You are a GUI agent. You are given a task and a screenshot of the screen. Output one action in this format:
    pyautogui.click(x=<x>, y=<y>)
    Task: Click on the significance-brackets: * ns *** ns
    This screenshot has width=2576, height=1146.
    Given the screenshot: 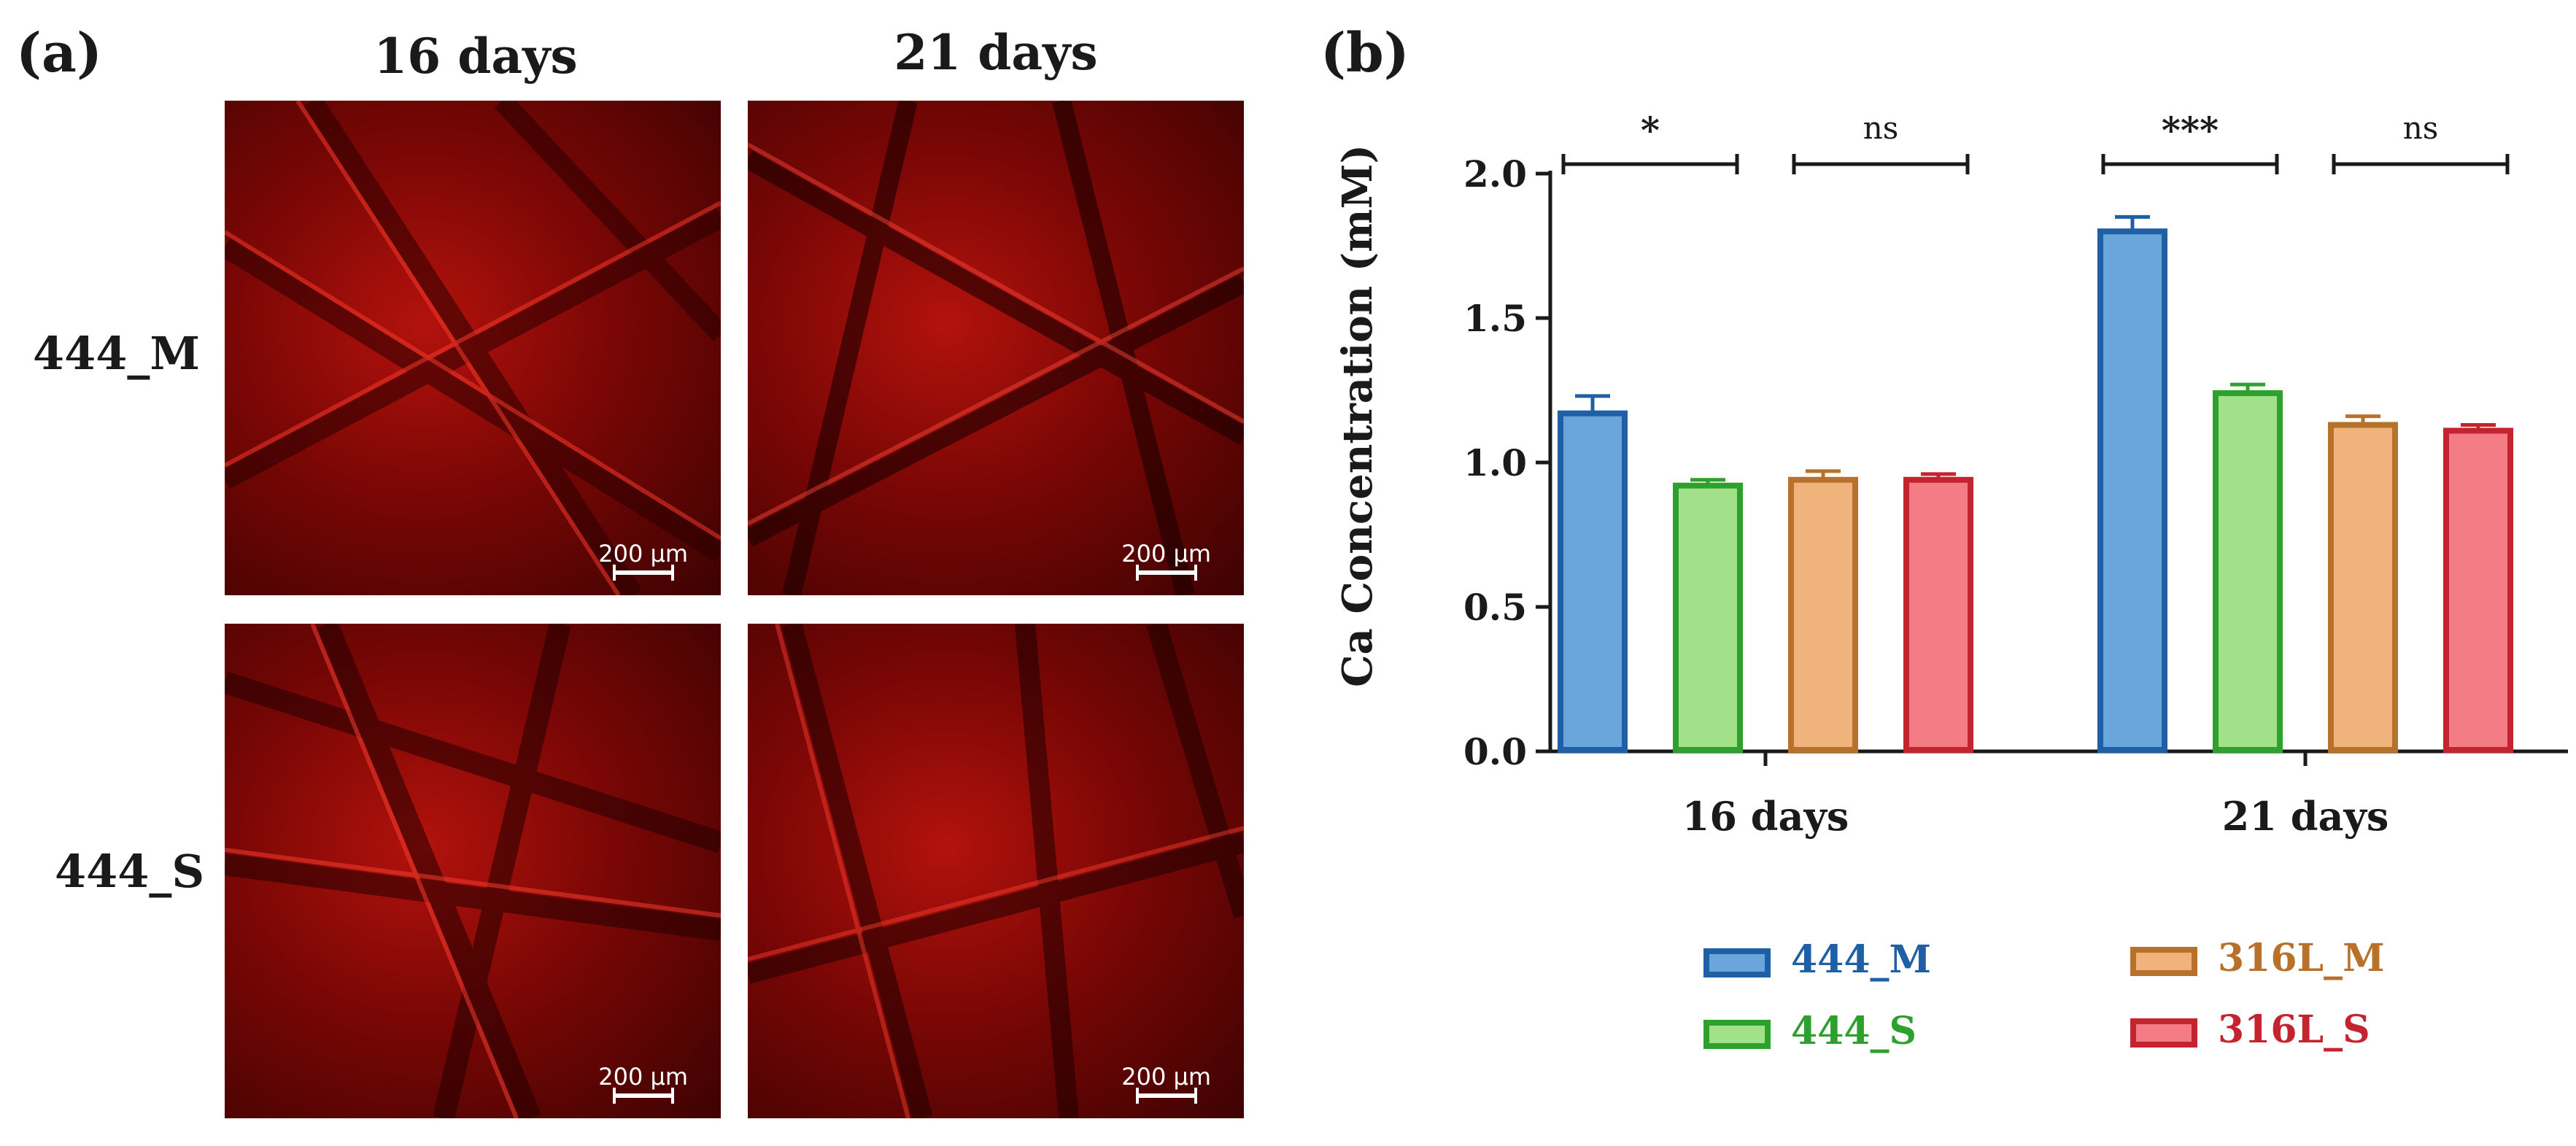 What is the action you would take?
    pyautogui.click(x=2035, y=141)
    